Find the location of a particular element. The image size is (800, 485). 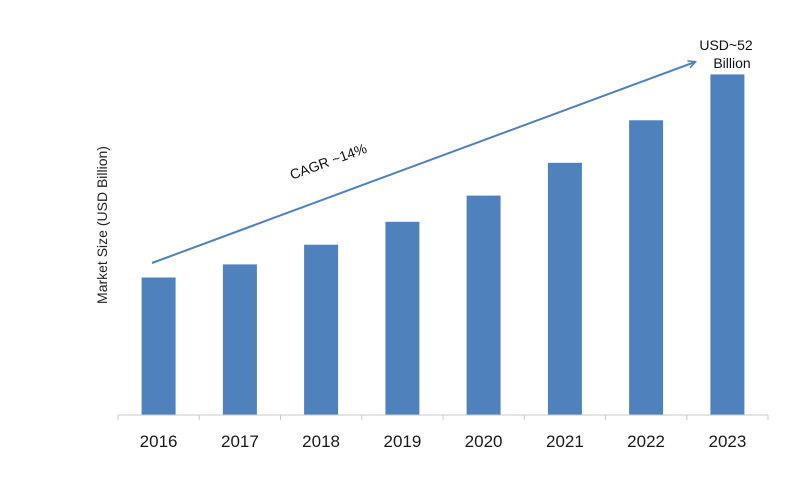

bar-2018 is located at coordinates (321, 329).